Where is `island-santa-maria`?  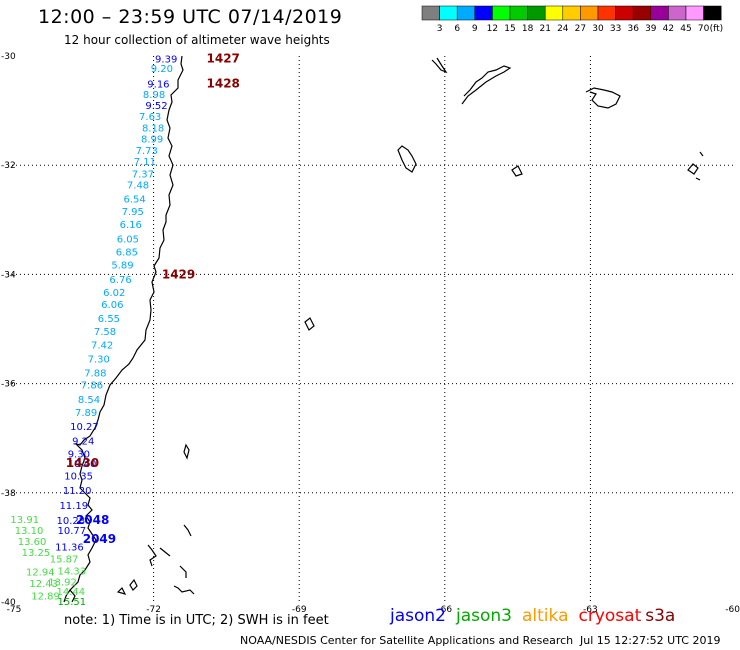
island-santa-maria is located at coordinates (309, 324).